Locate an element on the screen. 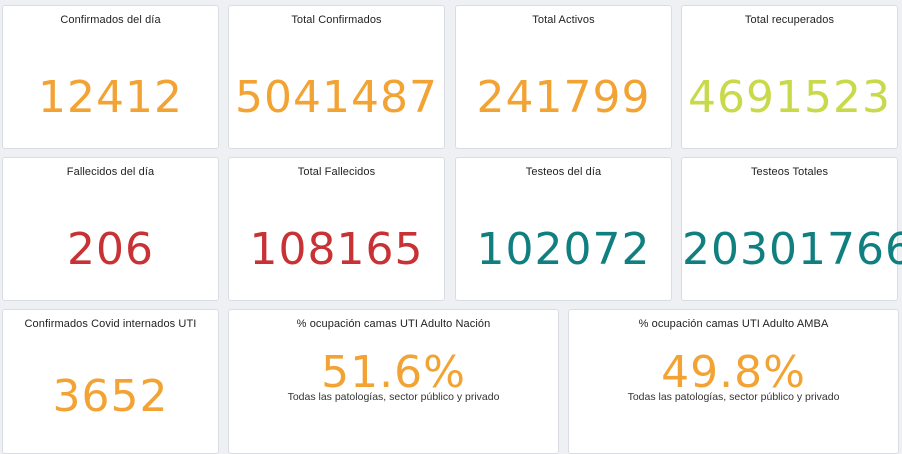 The height and width of the screenshot is (454, 902). stat-card-testeos-totales: Testeos Totales 20301766 is located at coordinates (791, 229).